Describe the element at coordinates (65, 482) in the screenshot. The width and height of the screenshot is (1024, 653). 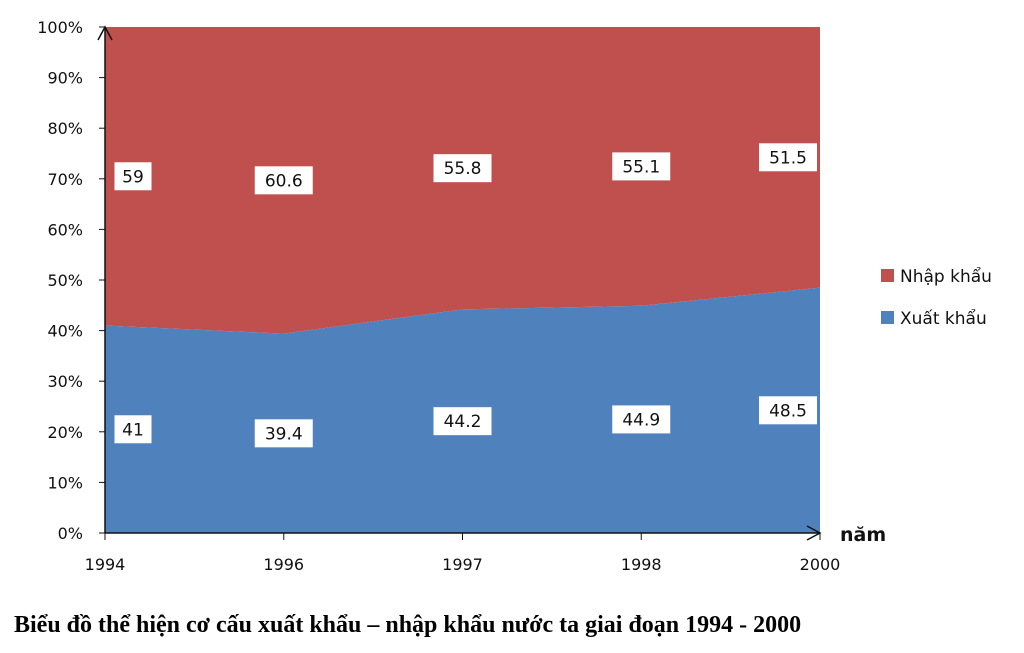
I see `y-tick-label: 10%` at that location.